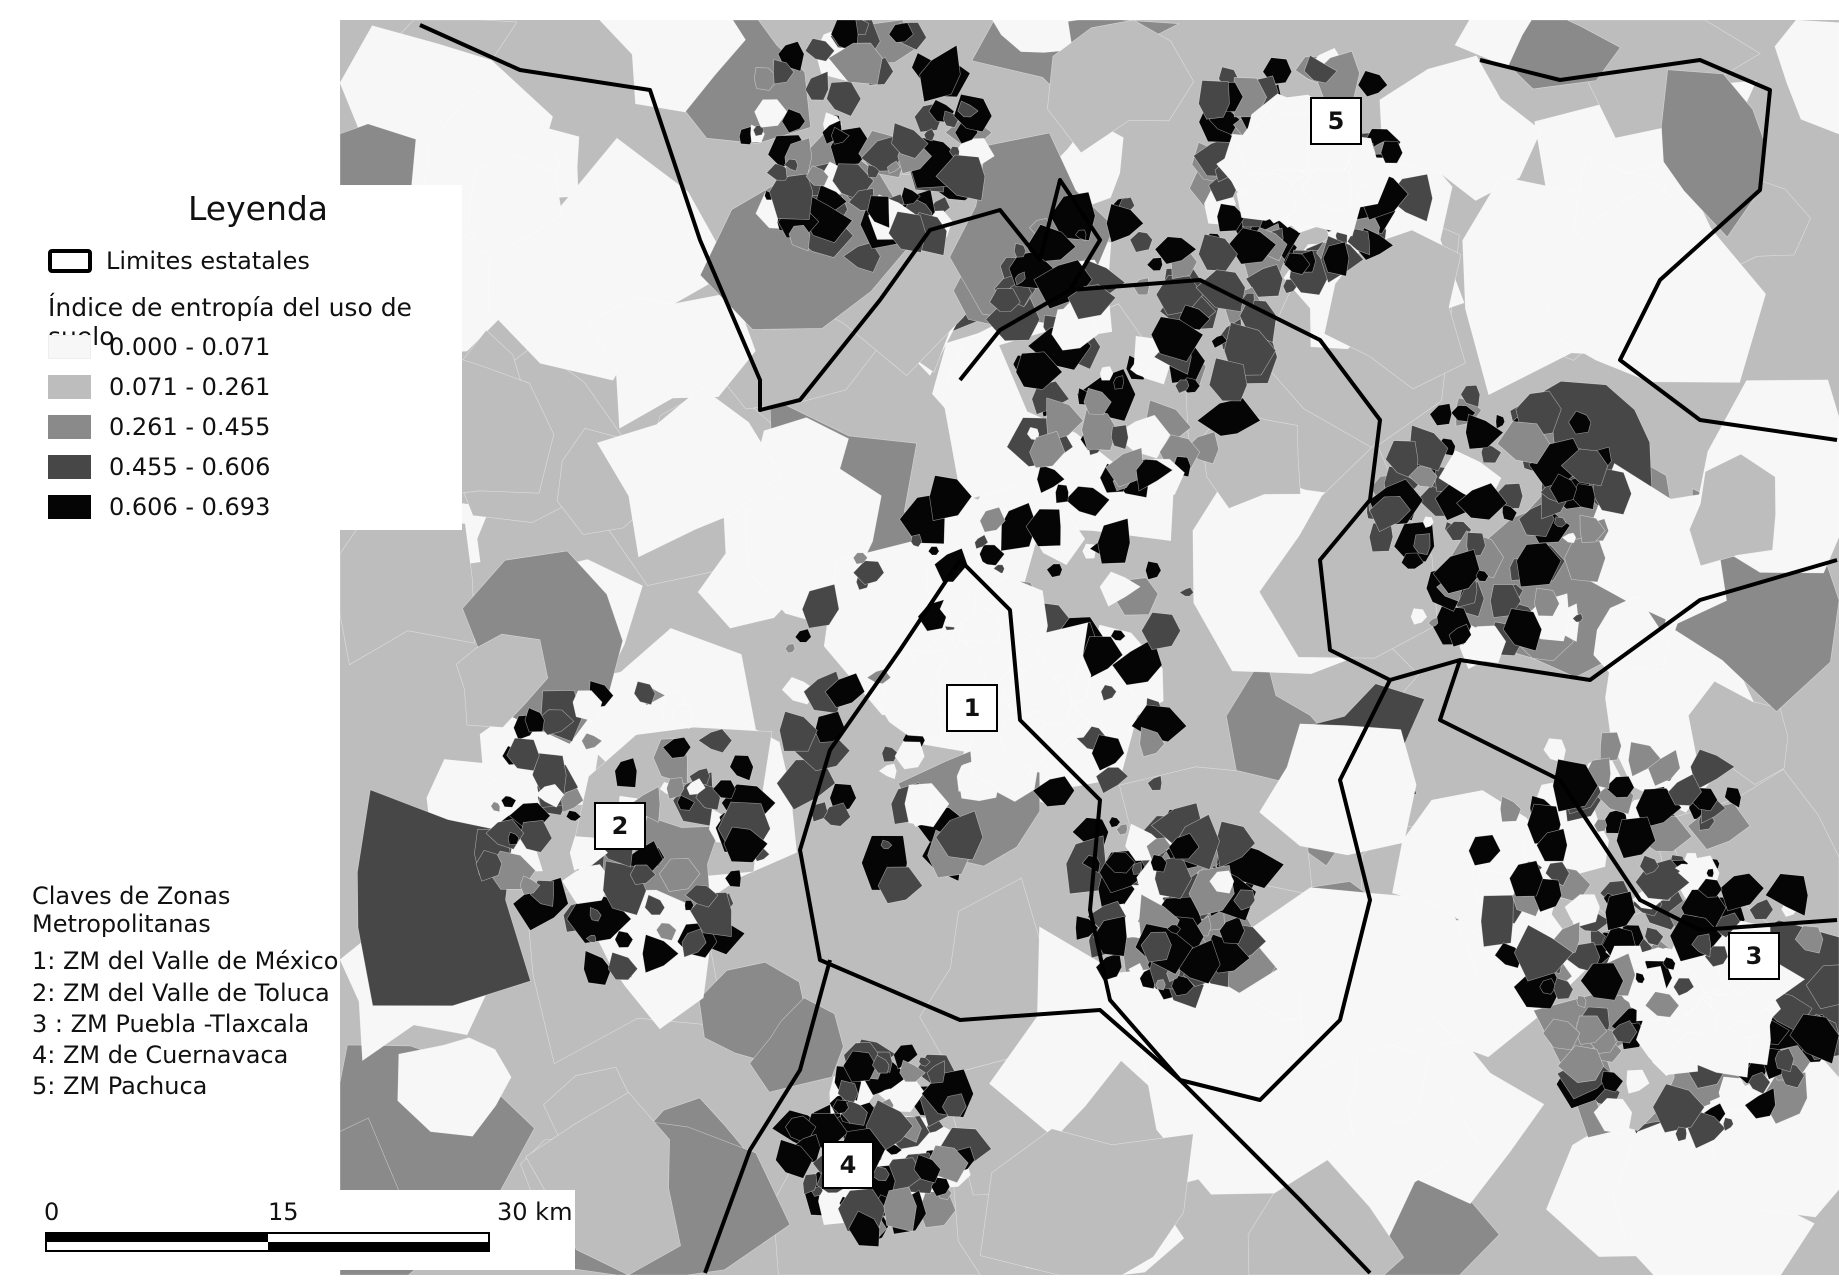  I want to click on metro-zone-key-item: 4: ZM de Cuernavaca, so click(160, 1055).